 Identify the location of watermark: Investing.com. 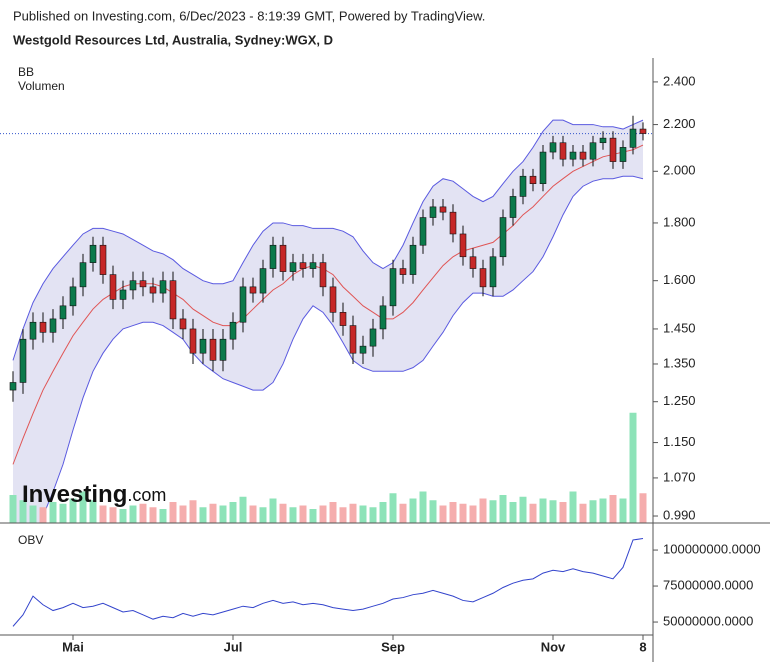
(94, 494).